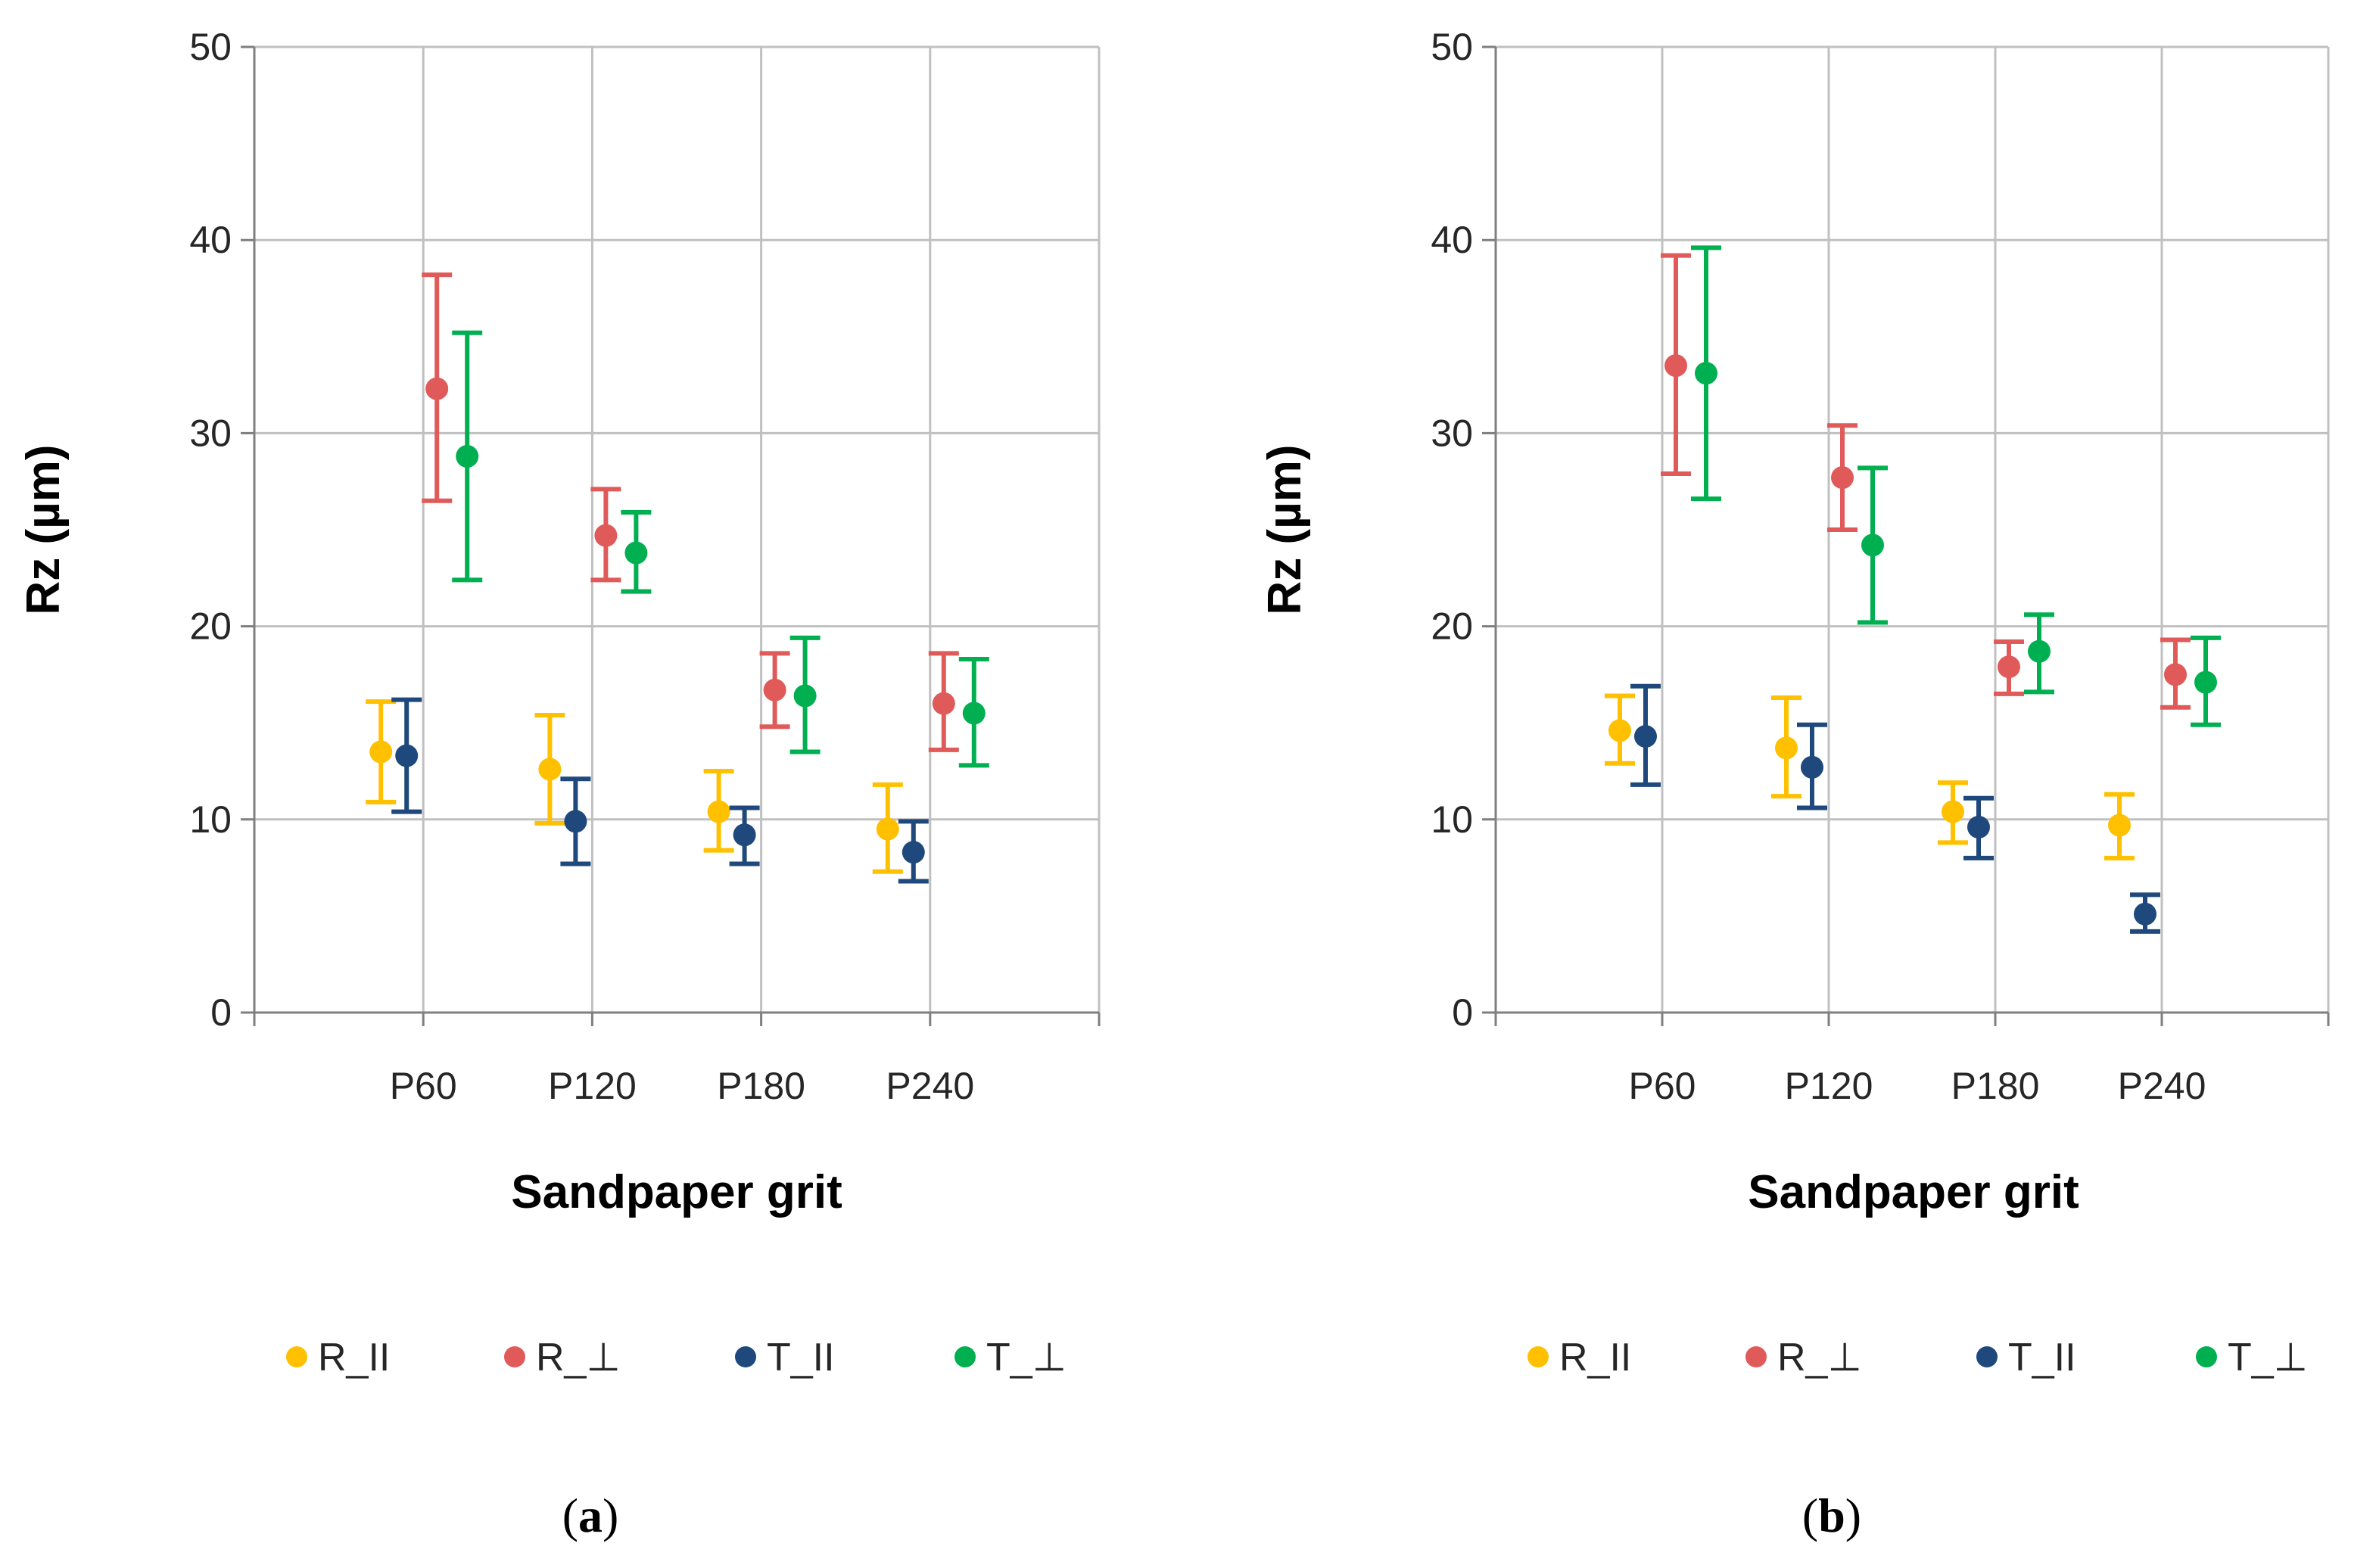 The height and width of the screenshot is (1568, 2376). I want to click on caption-part: a, so click(590, 1515).